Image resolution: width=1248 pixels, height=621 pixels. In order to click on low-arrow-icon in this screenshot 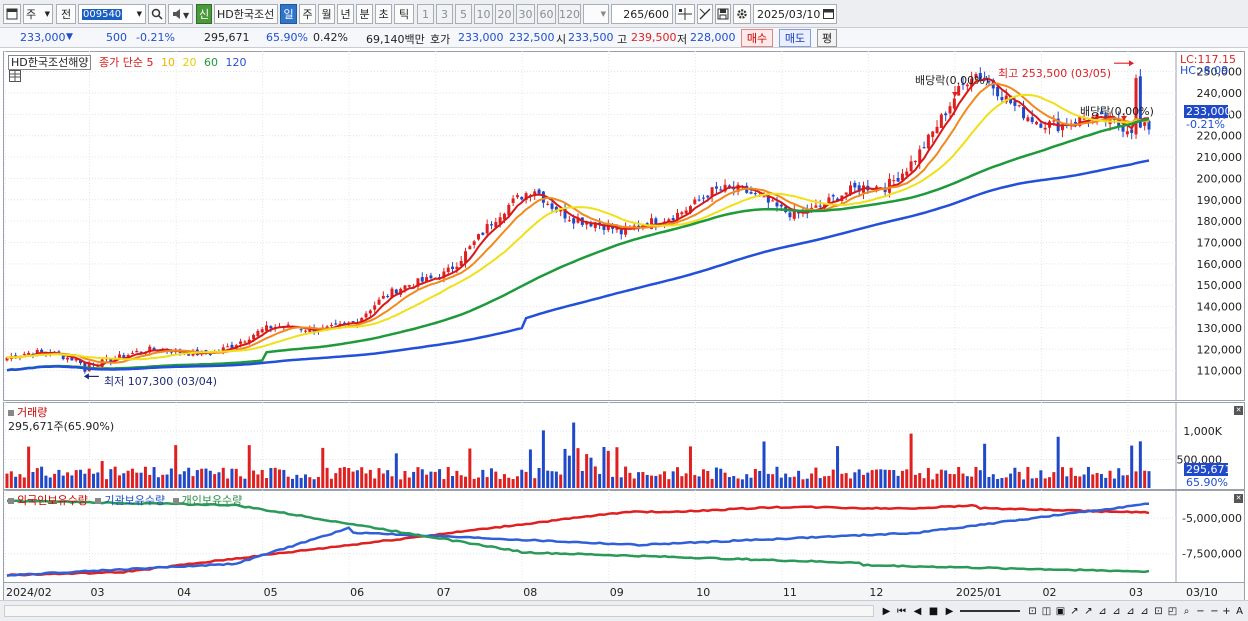, I will do `click(86, 376)`.